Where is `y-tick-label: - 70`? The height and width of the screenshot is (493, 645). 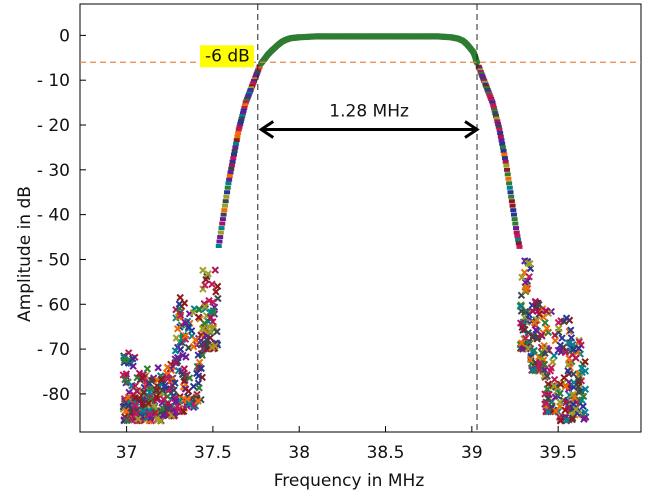
y-tick-label: - 70 is located at coordinates (53, 350).